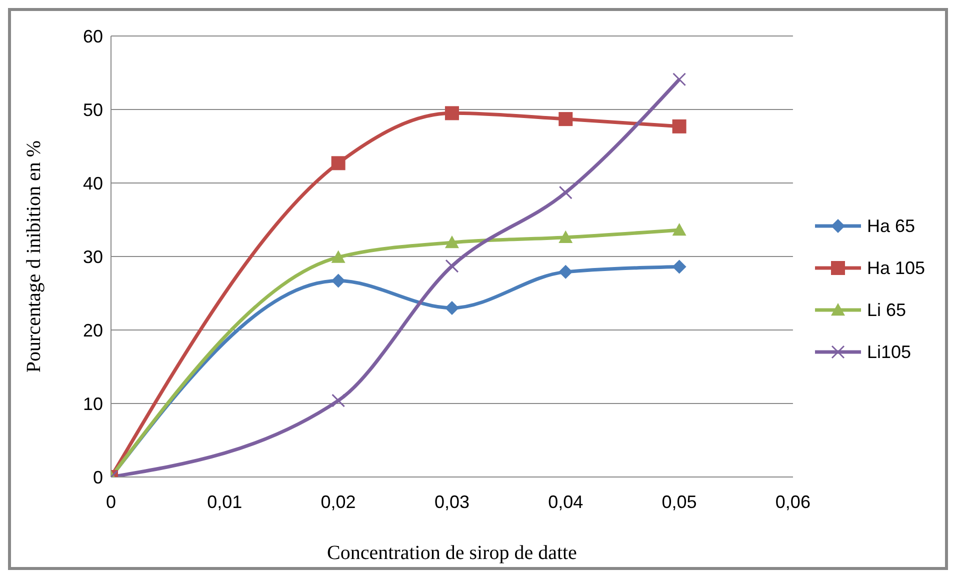 This screenshot has height=580, width=958. Describe the element at coordinates (452, 502) in the screenshot. I see `x-tick-label: 0,03` at that location.